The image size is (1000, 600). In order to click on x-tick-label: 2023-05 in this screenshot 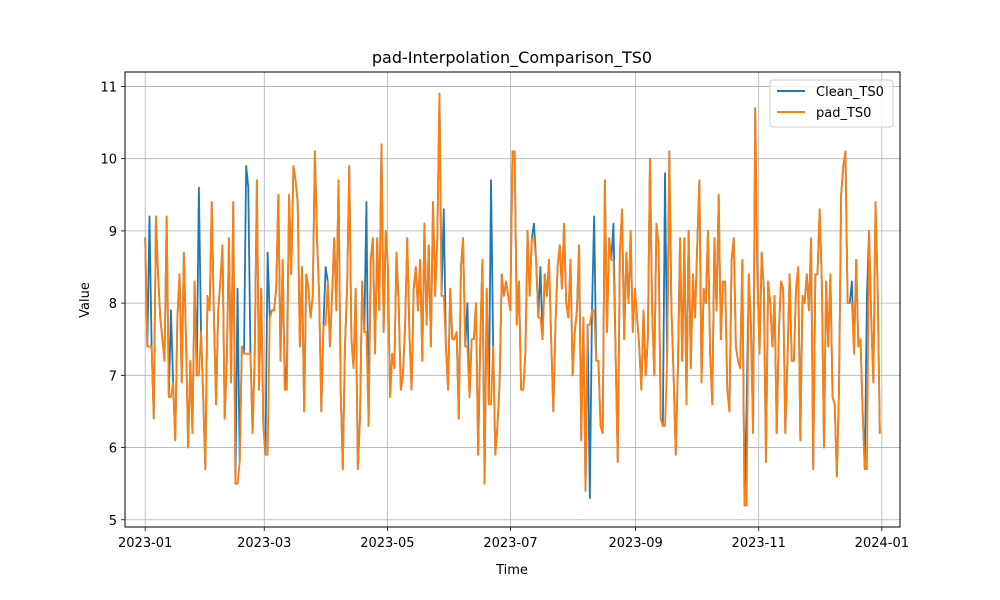, I will do `click(387, 543)`.